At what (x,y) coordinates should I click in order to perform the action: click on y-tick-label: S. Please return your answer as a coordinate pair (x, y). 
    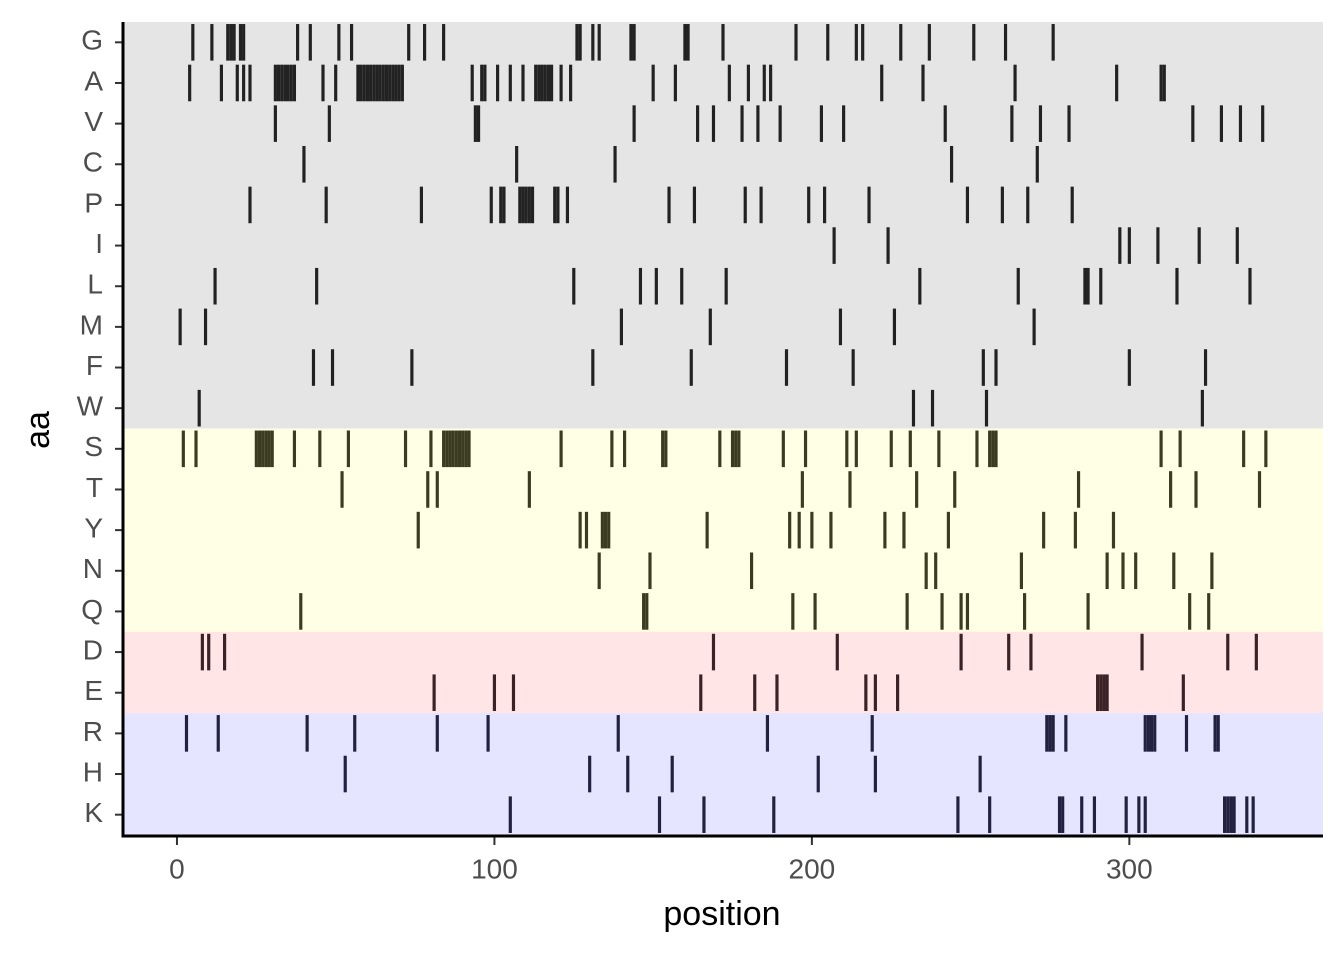
    Looking at the image, I should click on (93, 446).